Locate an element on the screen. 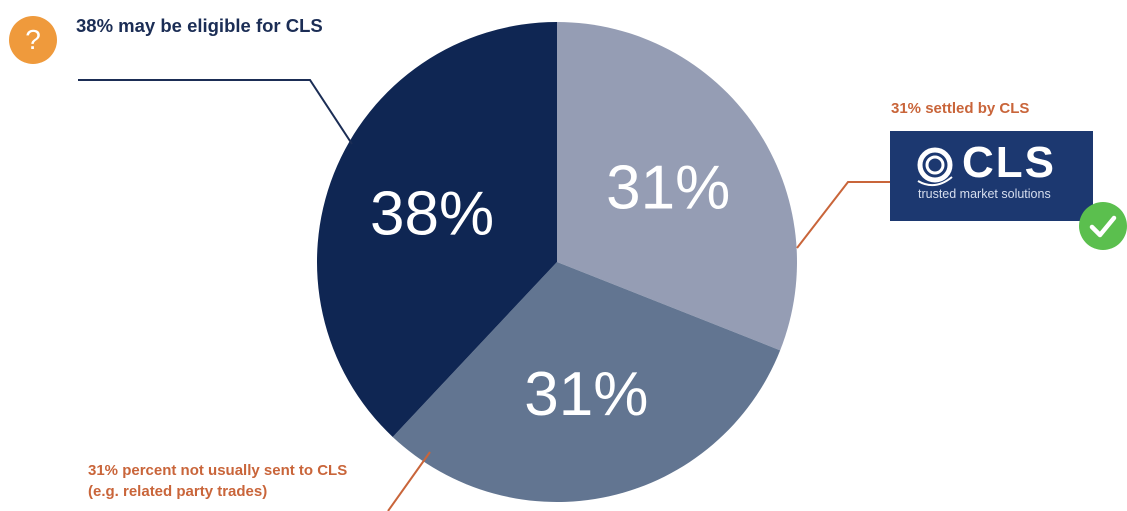  annotation-not-sent-line1: 31% percent not usually sent to CLS is located at coordinates (218, 470).